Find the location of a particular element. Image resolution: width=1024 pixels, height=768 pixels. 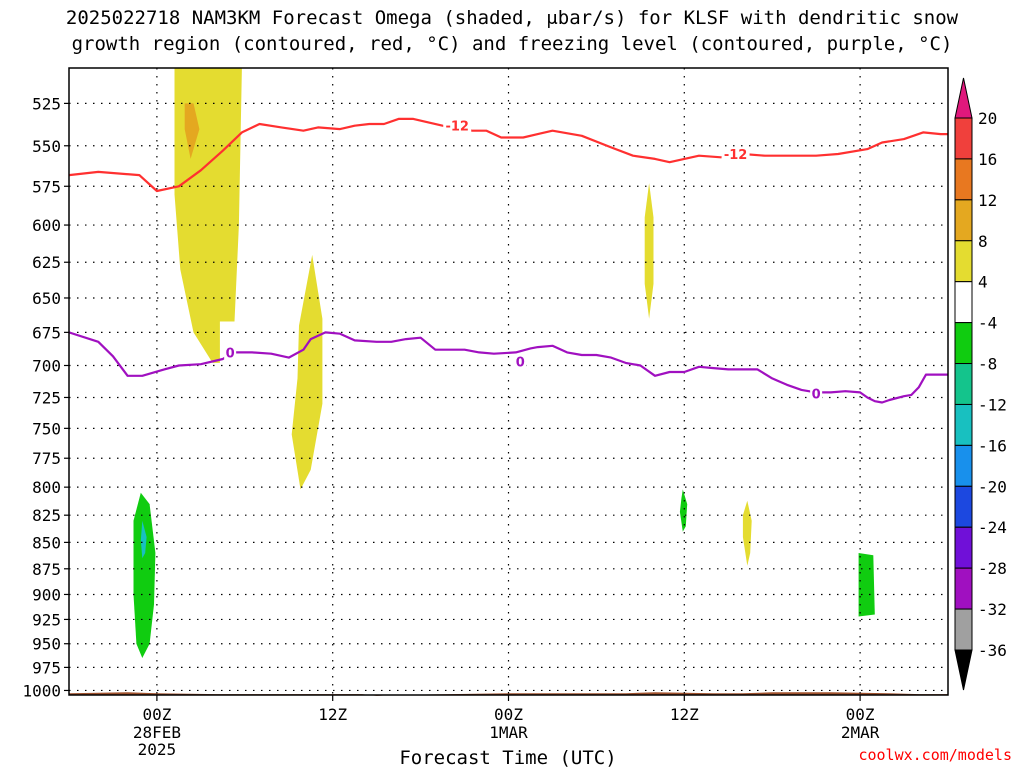

contour-label-1-1: 0 is located at coordinates (520, 363).